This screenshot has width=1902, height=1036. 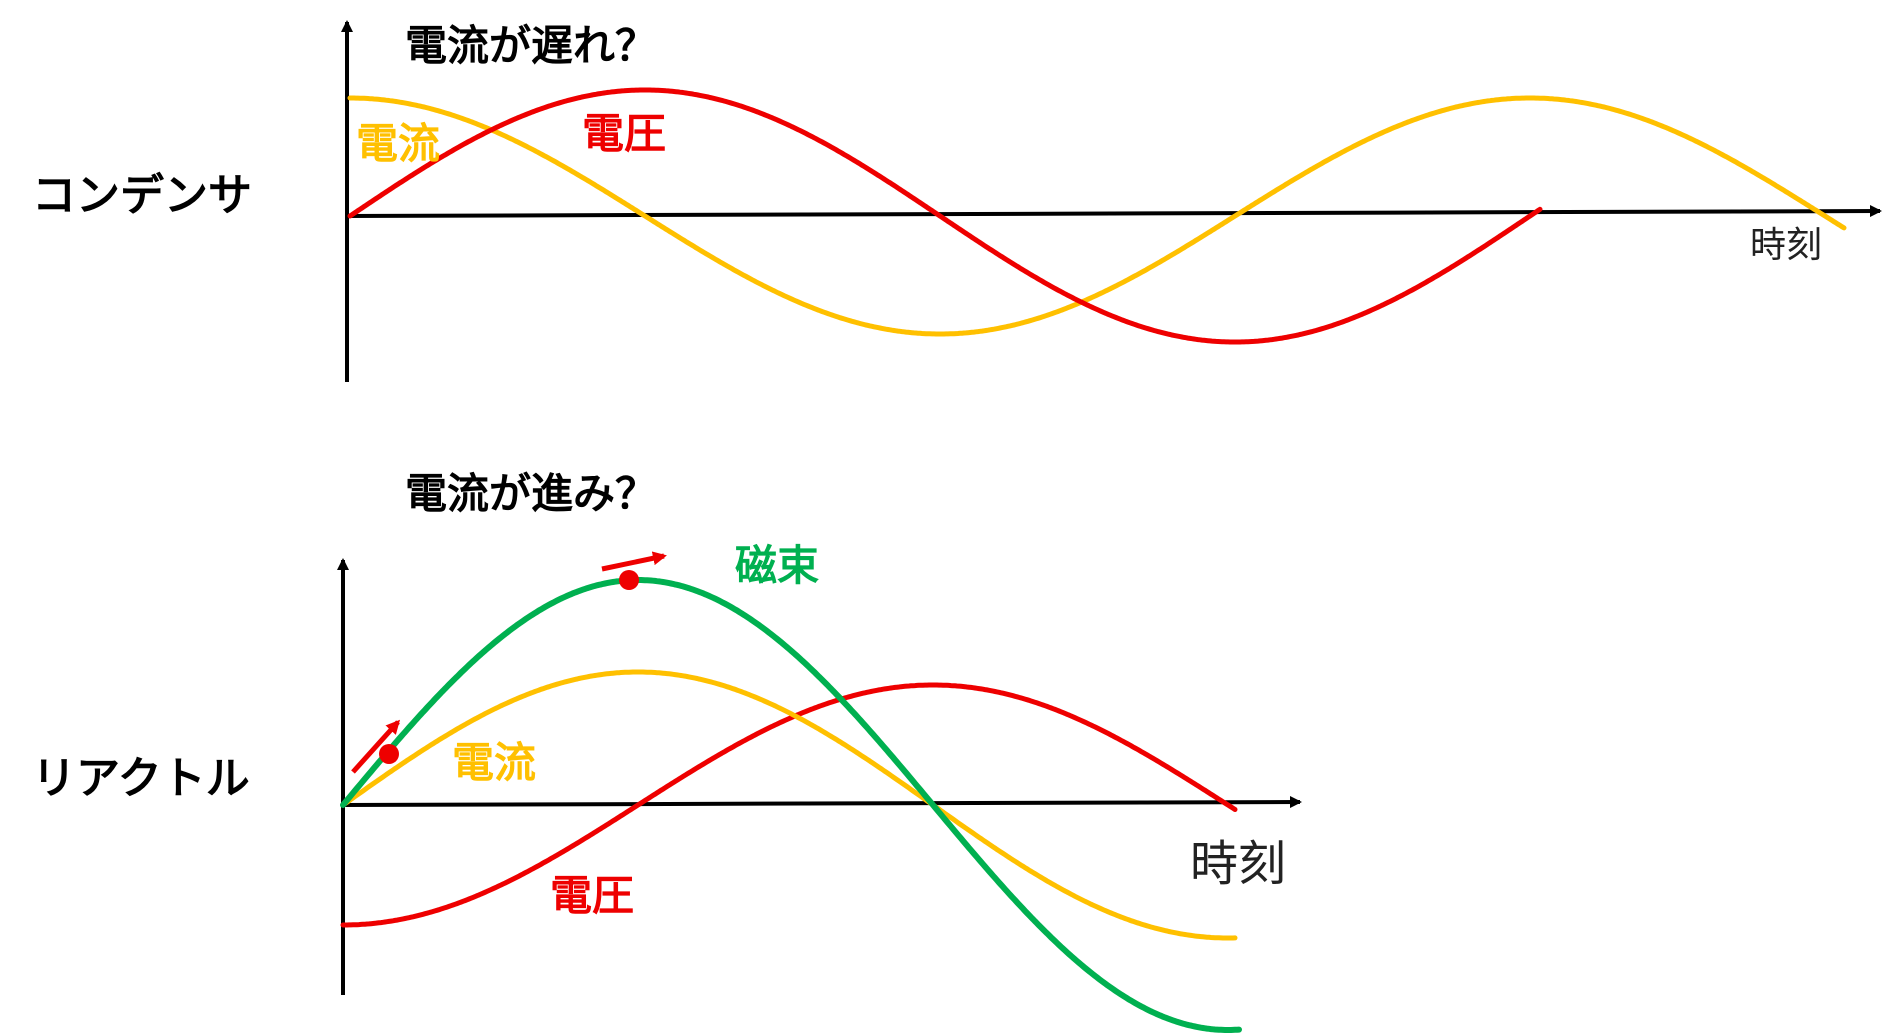 I want to click on bottom-question-text: 電流が進み？, so click(x=531, y=493).